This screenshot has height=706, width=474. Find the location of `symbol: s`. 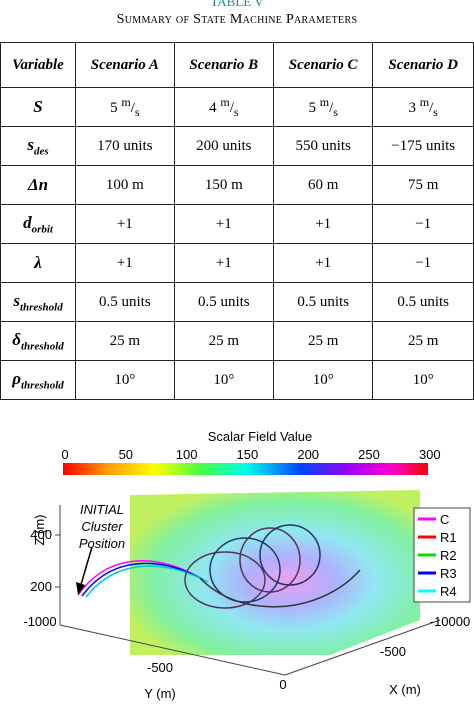

symbol: s is located at coordinates (30, 144).